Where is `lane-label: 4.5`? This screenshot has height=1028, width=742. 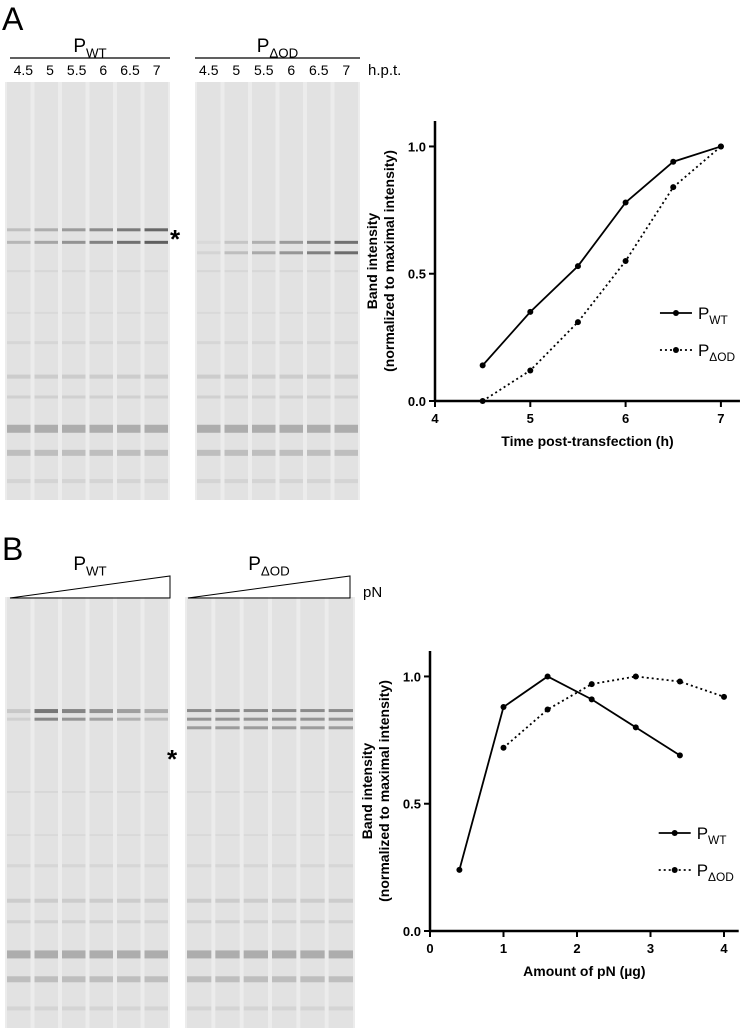 lane-label: 4.5 is located at coordinates (24, 70).